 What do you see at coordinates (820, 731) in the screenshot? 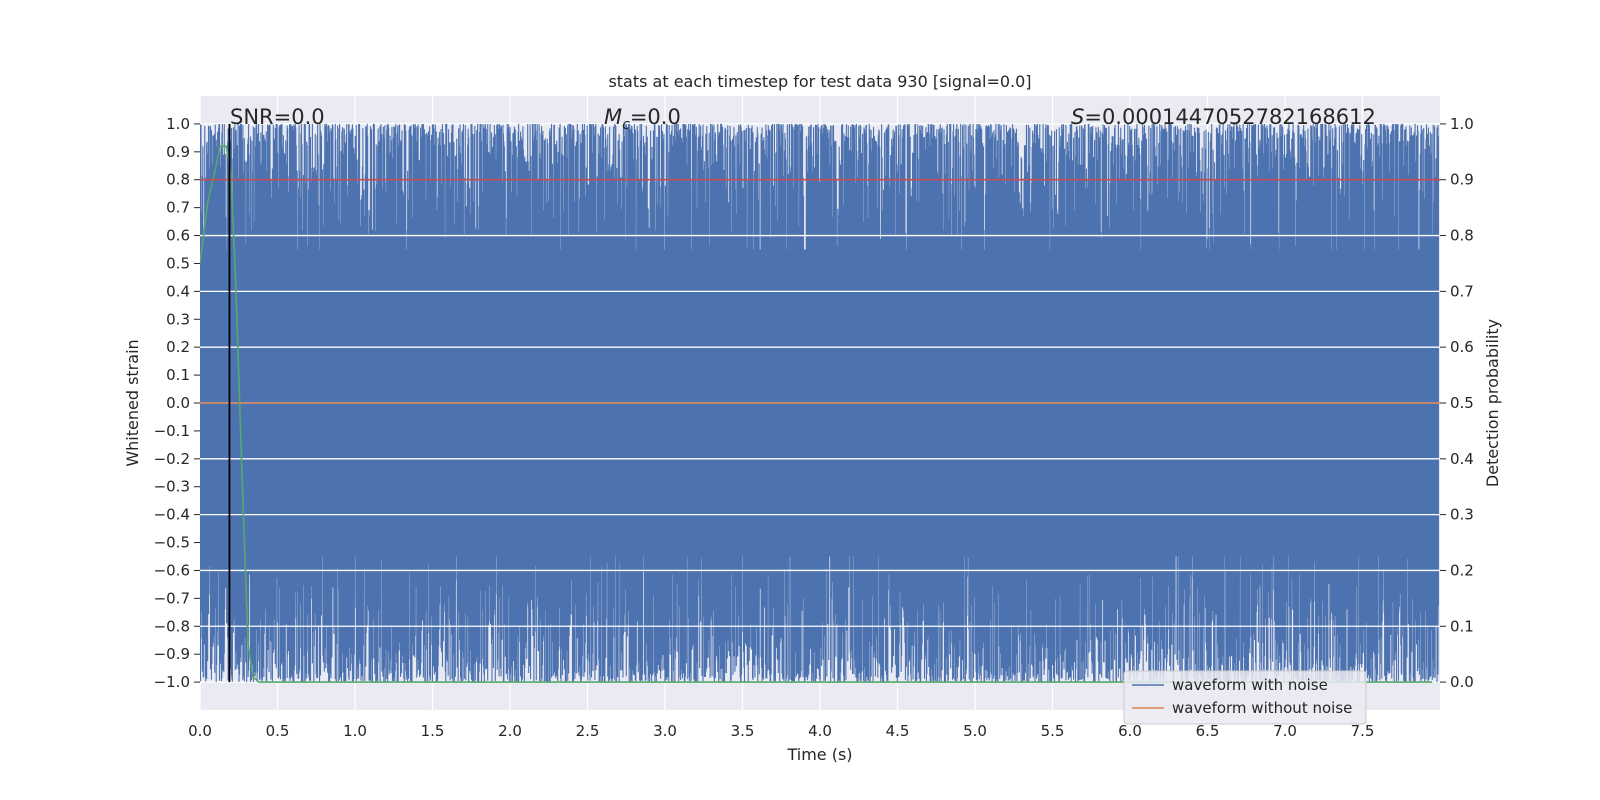
I see `x-tick-label: 4.0` at bounding box center [820, 731].